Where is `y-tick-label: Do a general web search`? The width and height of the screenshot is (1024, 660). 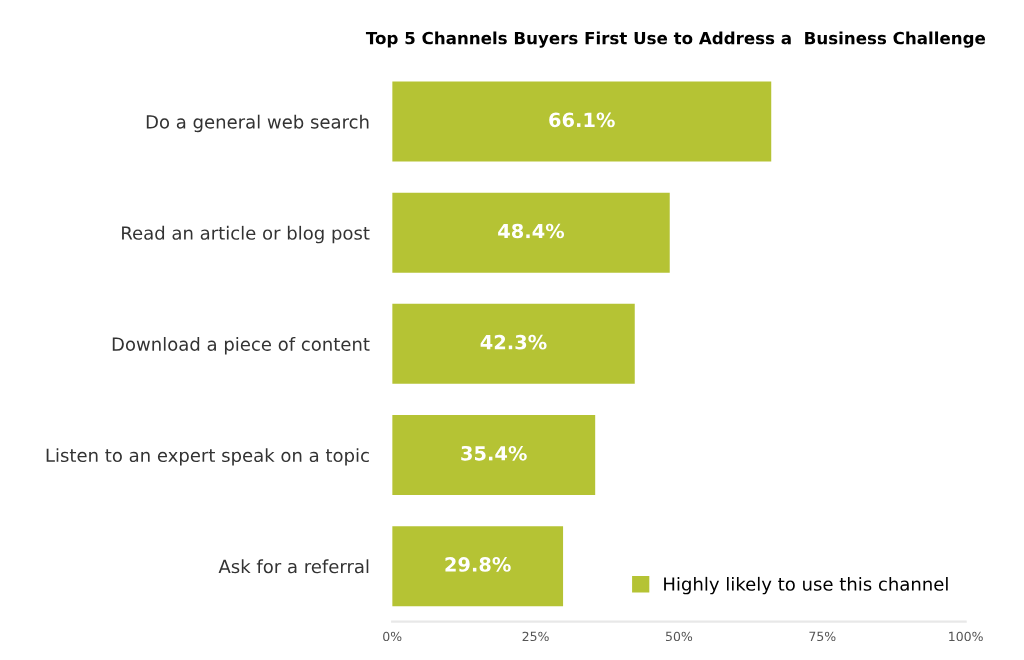 y-tick-label: Do a general web search is located at coordinates (257, 123).